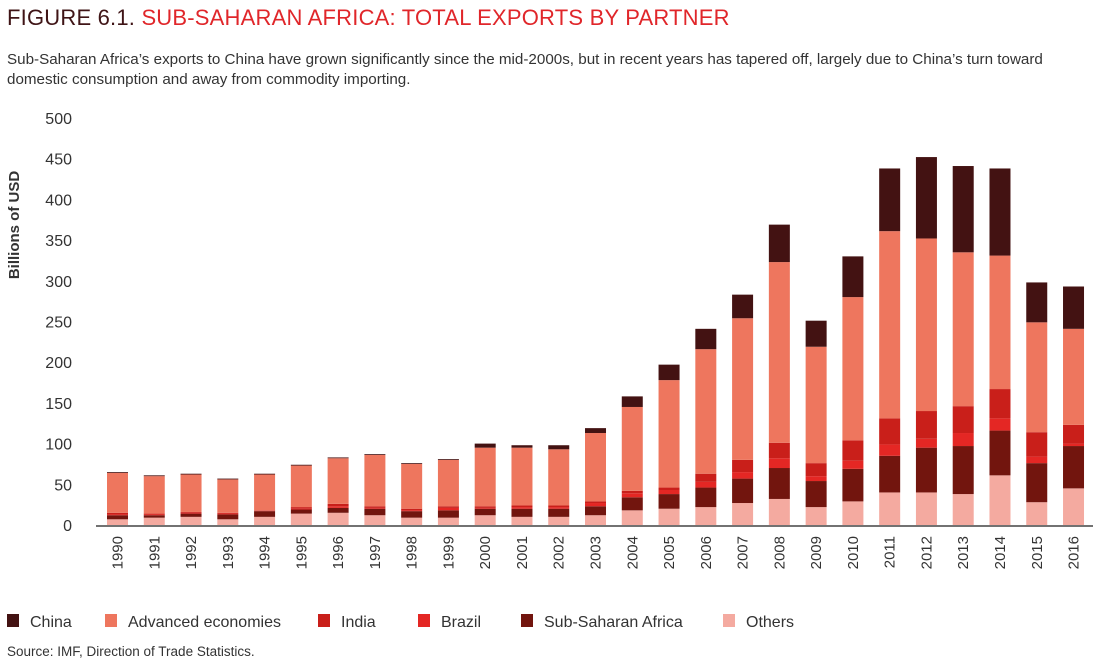 The height and width of the screenshot is (666, 1093). What do you see at coordinates (559, 485) in the screenshot?
I see `bar-stack-2002` at bounding box center [559, 485].